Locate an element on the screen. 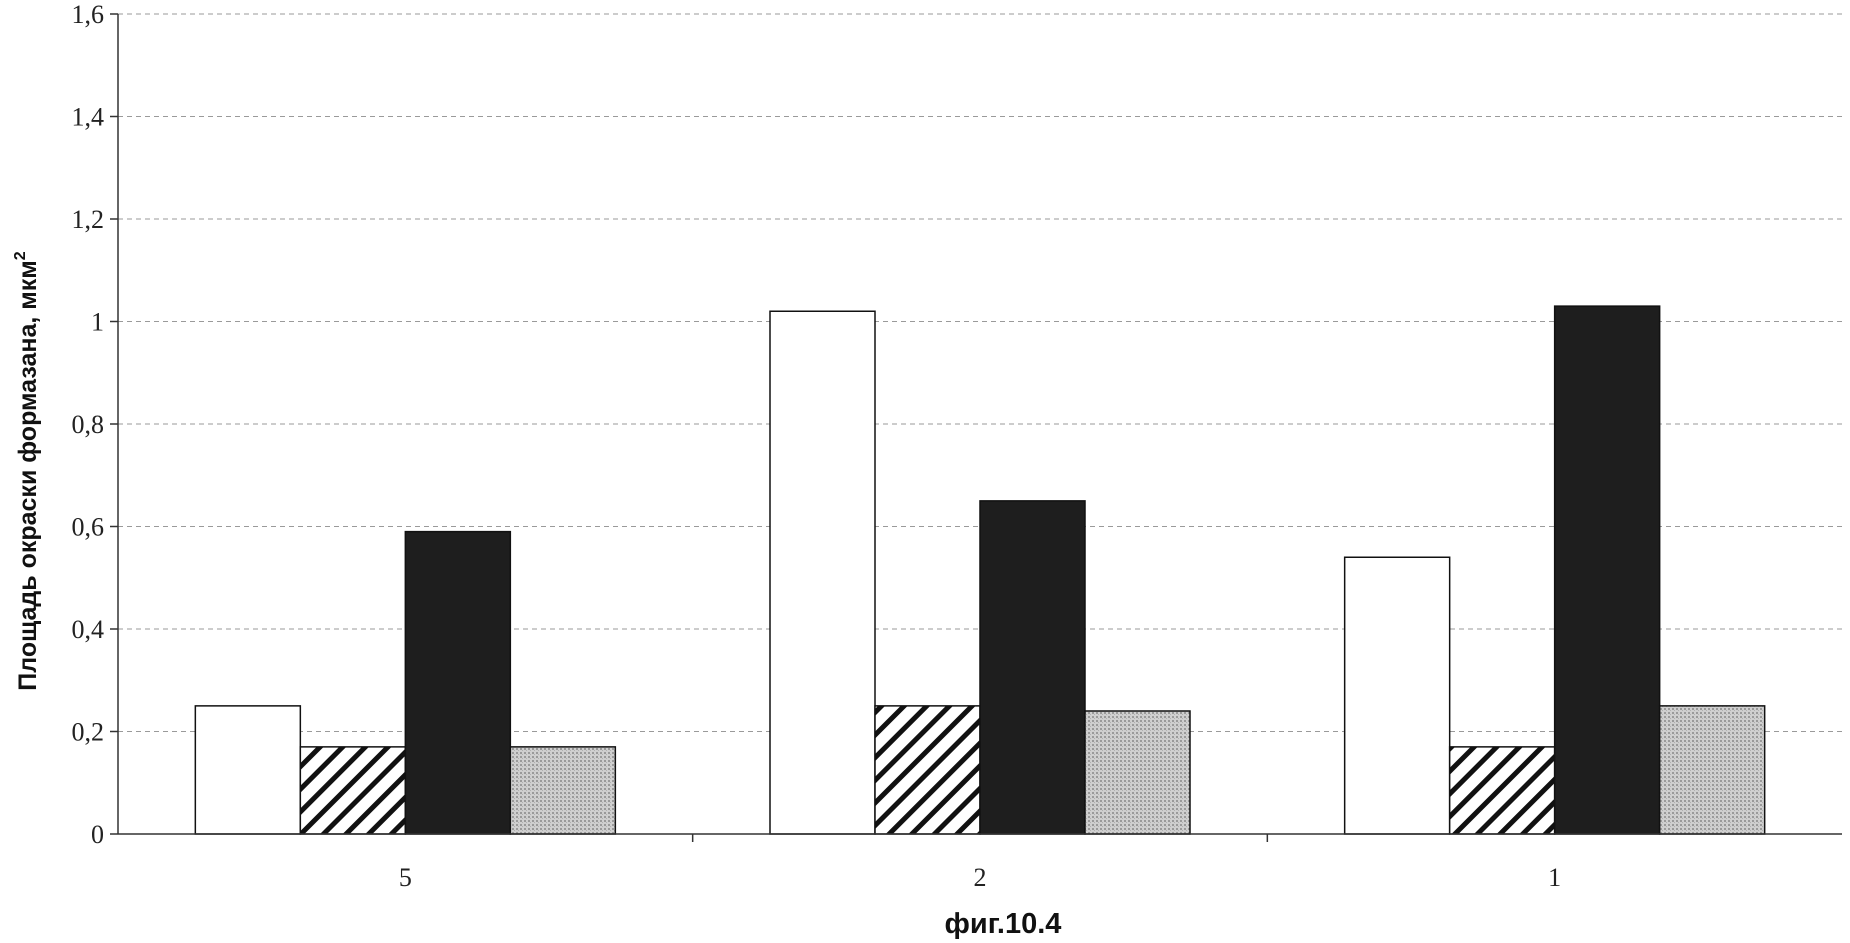 This screenshot has width=1850, height=943. y-tick-label: 1 is located at coordinates (97, 322).